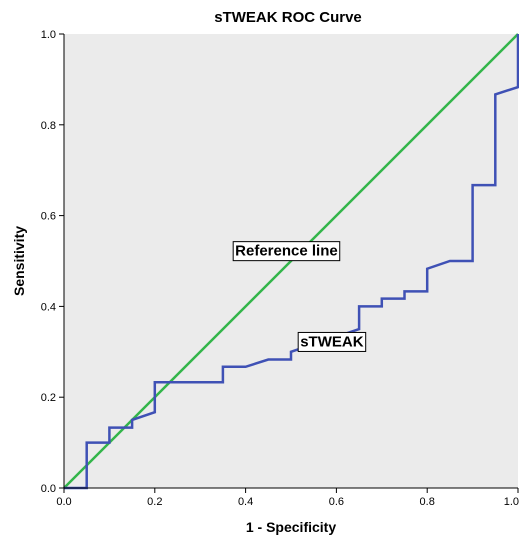 The height and width of the screenshot is (545, 519). I want to click on chart-title: sTWEAK ROC Curve, so click(288, 17).